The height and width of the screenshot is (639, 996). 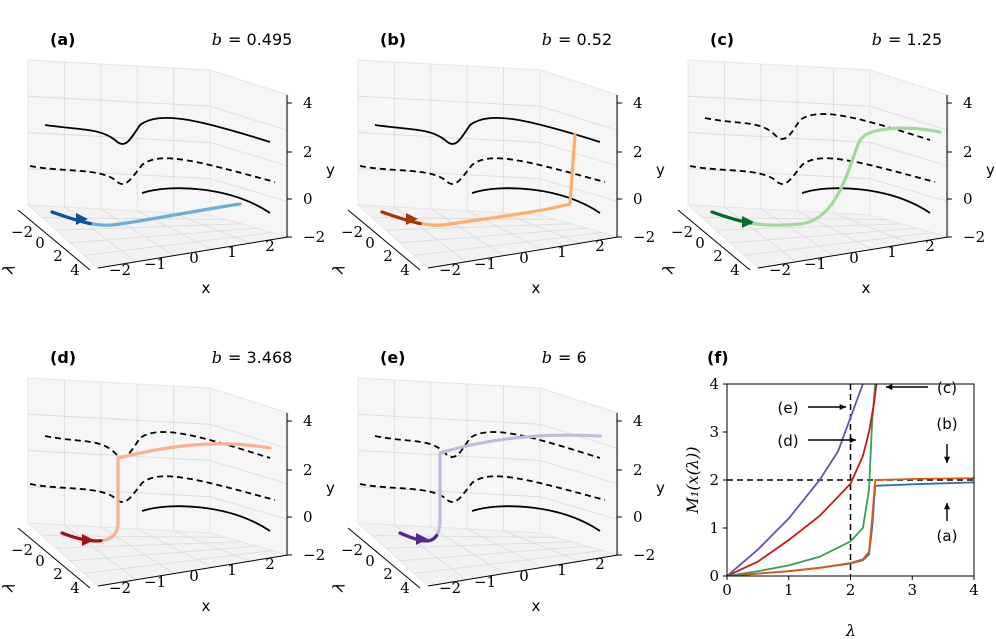 What do you see at coordinates (974, 590) in the screenshot?
I see `x-tick-label: 4` at bounding box center [974, 590].